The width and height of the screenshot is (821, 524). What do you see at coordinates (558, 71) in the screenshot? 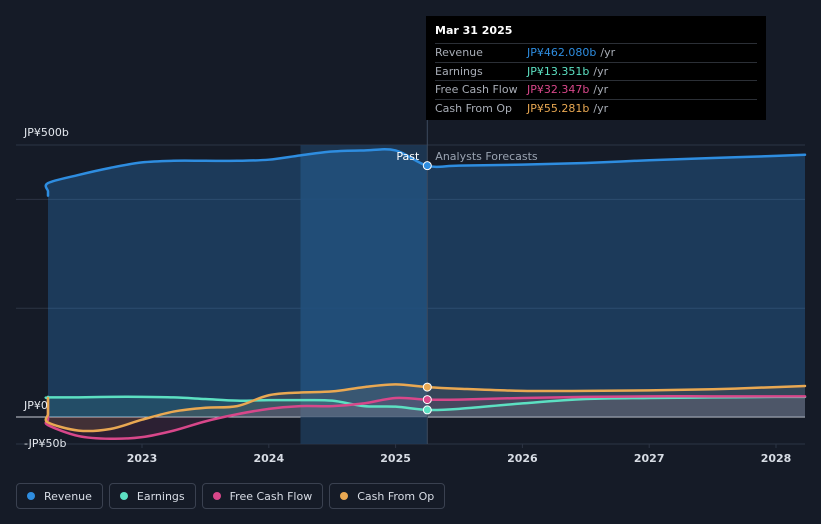
I see `tooltip-value: JP¥13.351b` at bounding box center [558, 71].